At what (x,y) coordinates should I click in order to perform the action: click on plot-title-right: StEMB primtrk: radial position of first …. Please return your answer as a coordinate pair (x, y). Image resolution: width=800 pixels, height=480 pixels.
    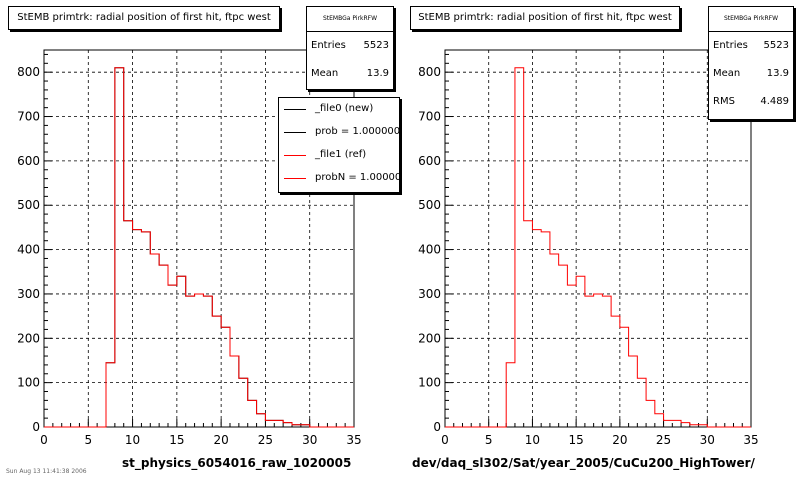
    Looking at the image, I should click on (545, 18).